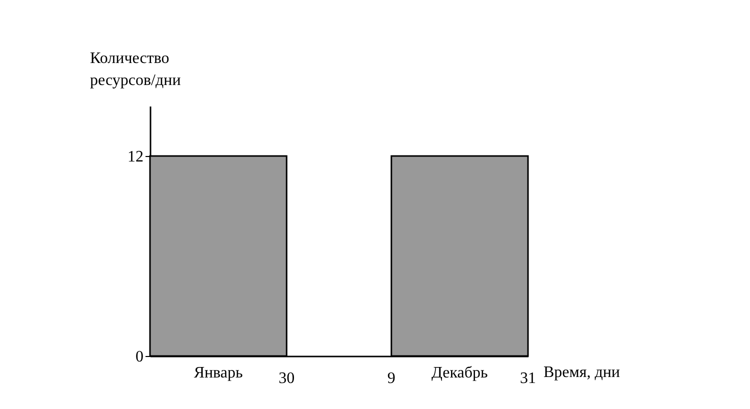 This screenshot has width=750, height=409. What do you see at coordinates (391, 378) in the screenshot?
I see `text: 9` at bounding box center [391, 378].